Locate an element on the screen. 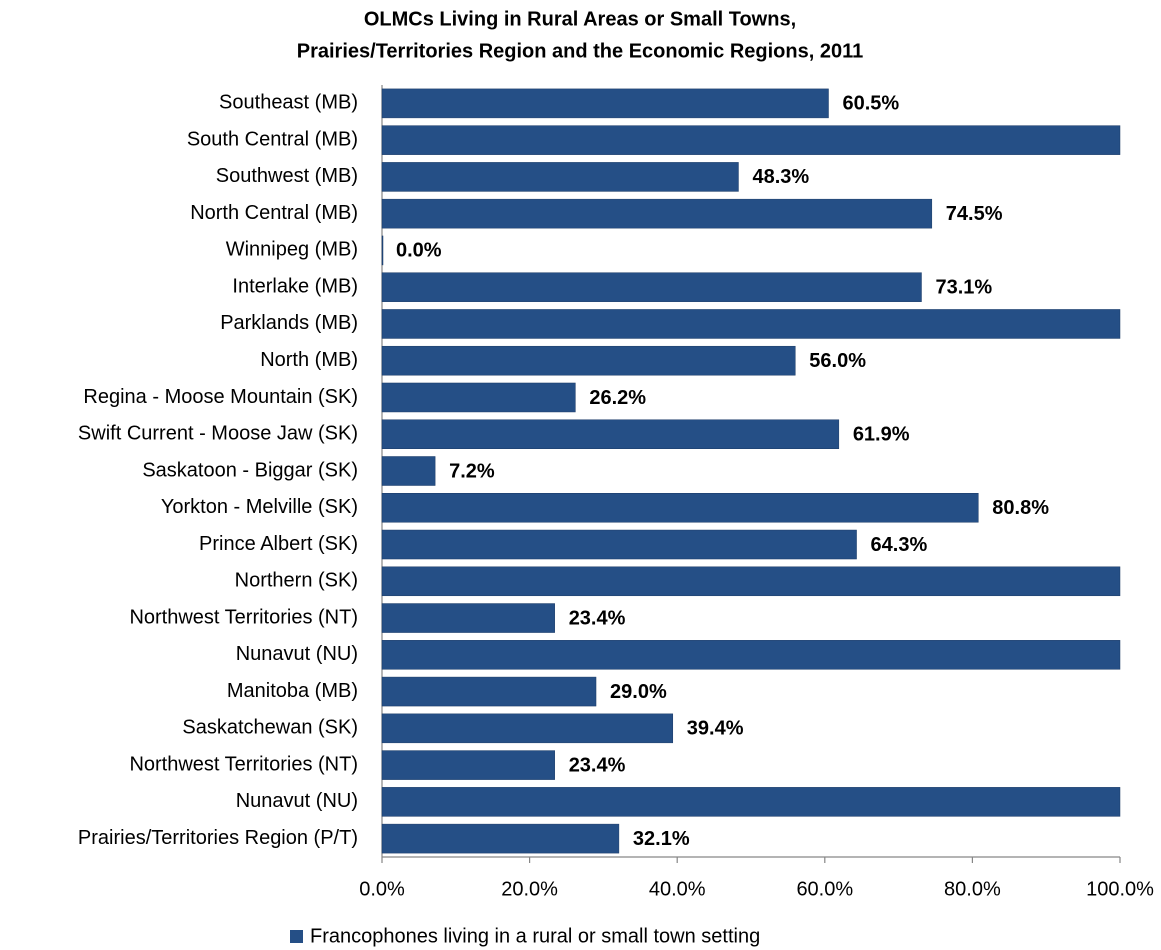  y-tick-label: Yorkton - Melville (SK) is located at coordinates (259, 507).